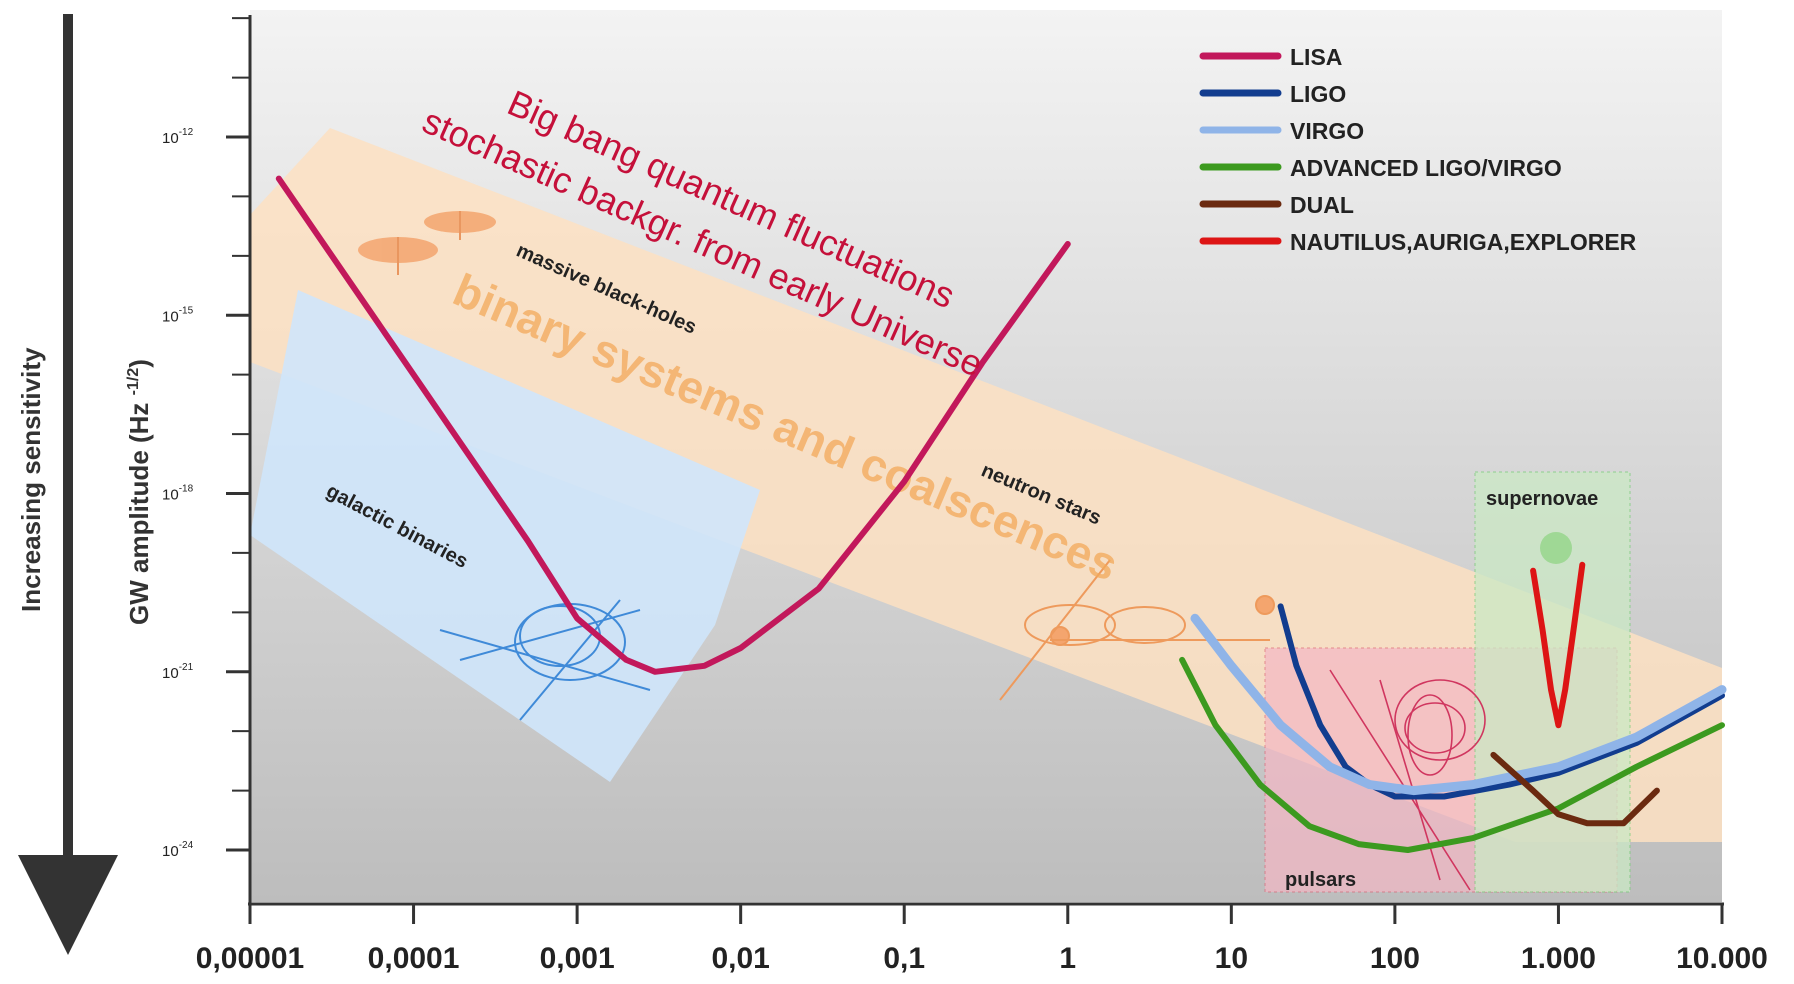 The height and width of the screenshot is (984, 1794). I want to click on y-tick-exponent: -12, so click(186, 132).